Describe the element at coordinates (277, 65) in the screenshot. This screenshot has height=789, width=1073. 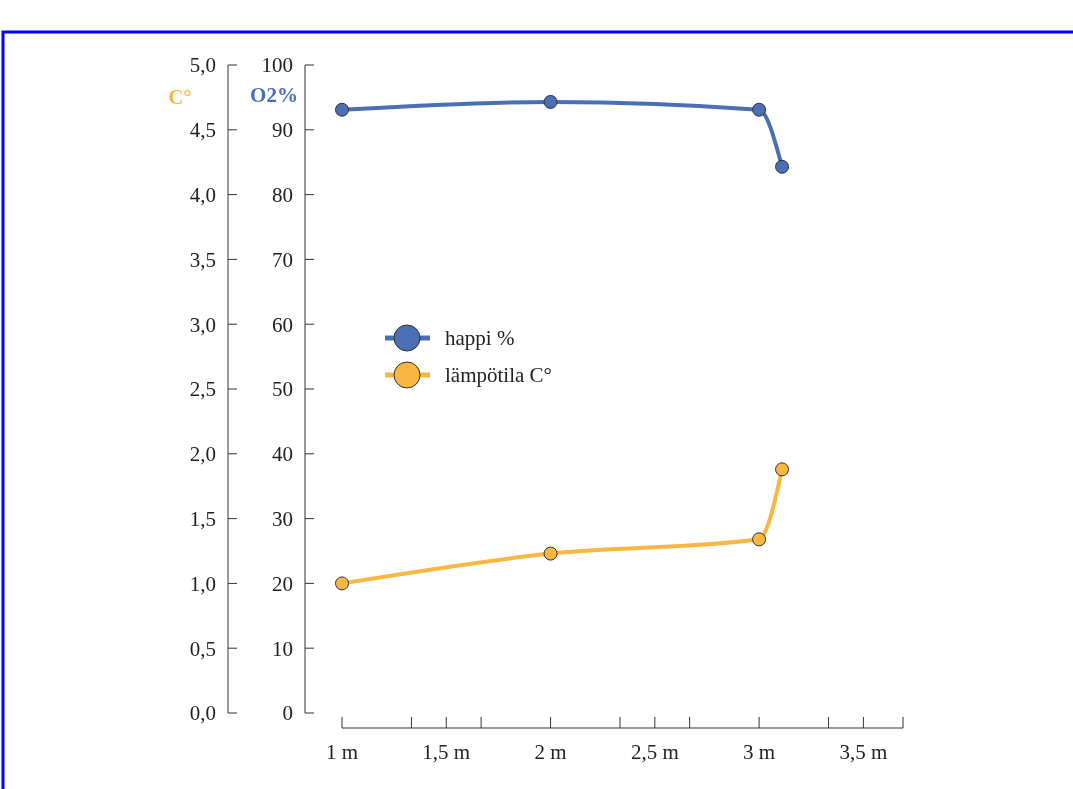
I see `y-tick-label: 100` at that location.